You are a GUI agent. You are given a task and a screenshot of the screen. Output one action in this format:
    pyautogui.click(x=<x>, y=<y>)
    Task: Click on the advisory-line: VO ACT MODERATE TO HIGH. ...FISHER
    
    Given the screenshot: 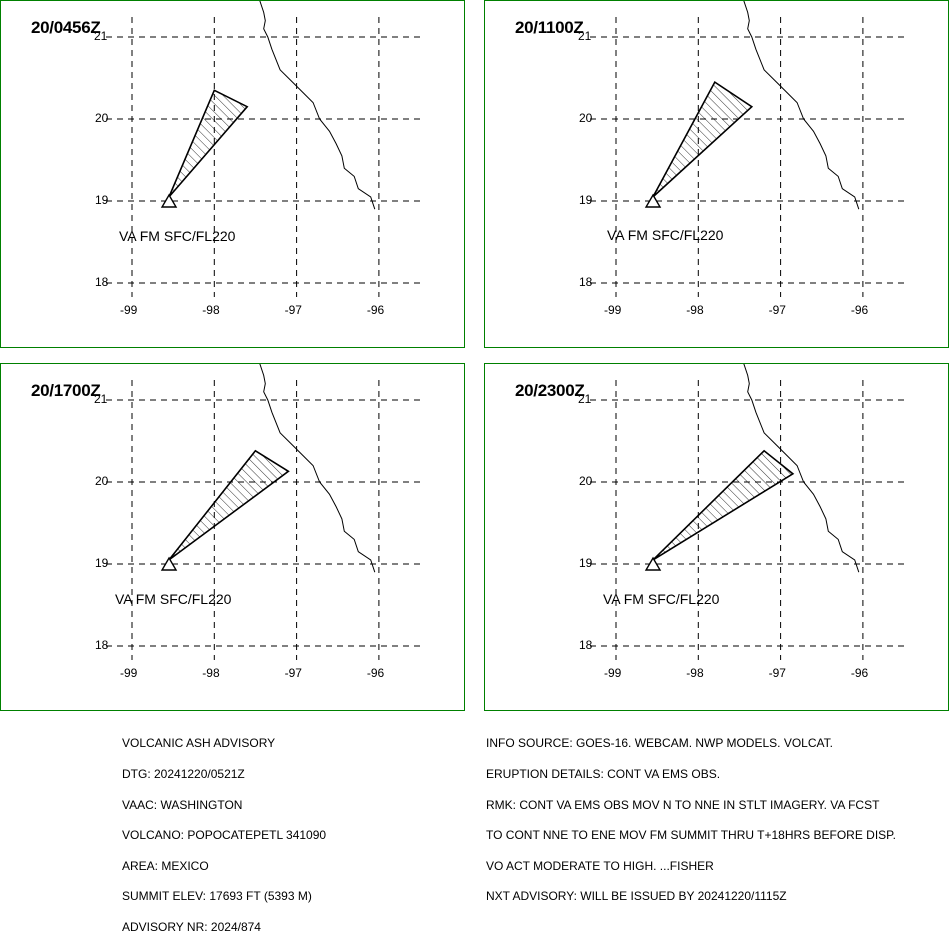 What is the action you would take?
    pyautogui.click(x=600, y=865)
    